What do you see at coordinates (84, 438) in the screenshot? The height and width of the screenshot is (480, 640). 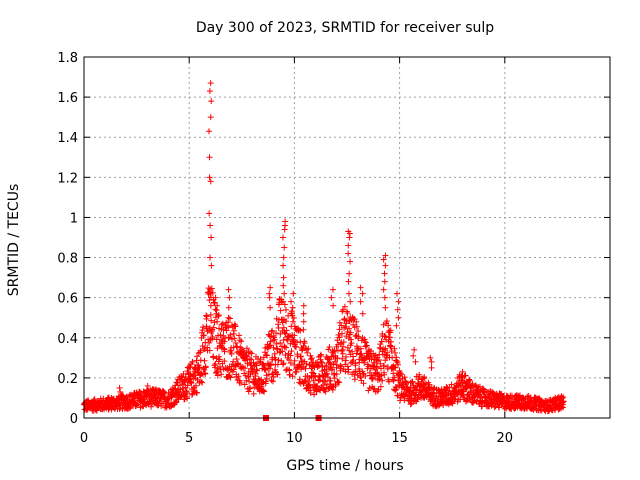 I see `x-tick-label: 0` at bounding box center [84, 438].